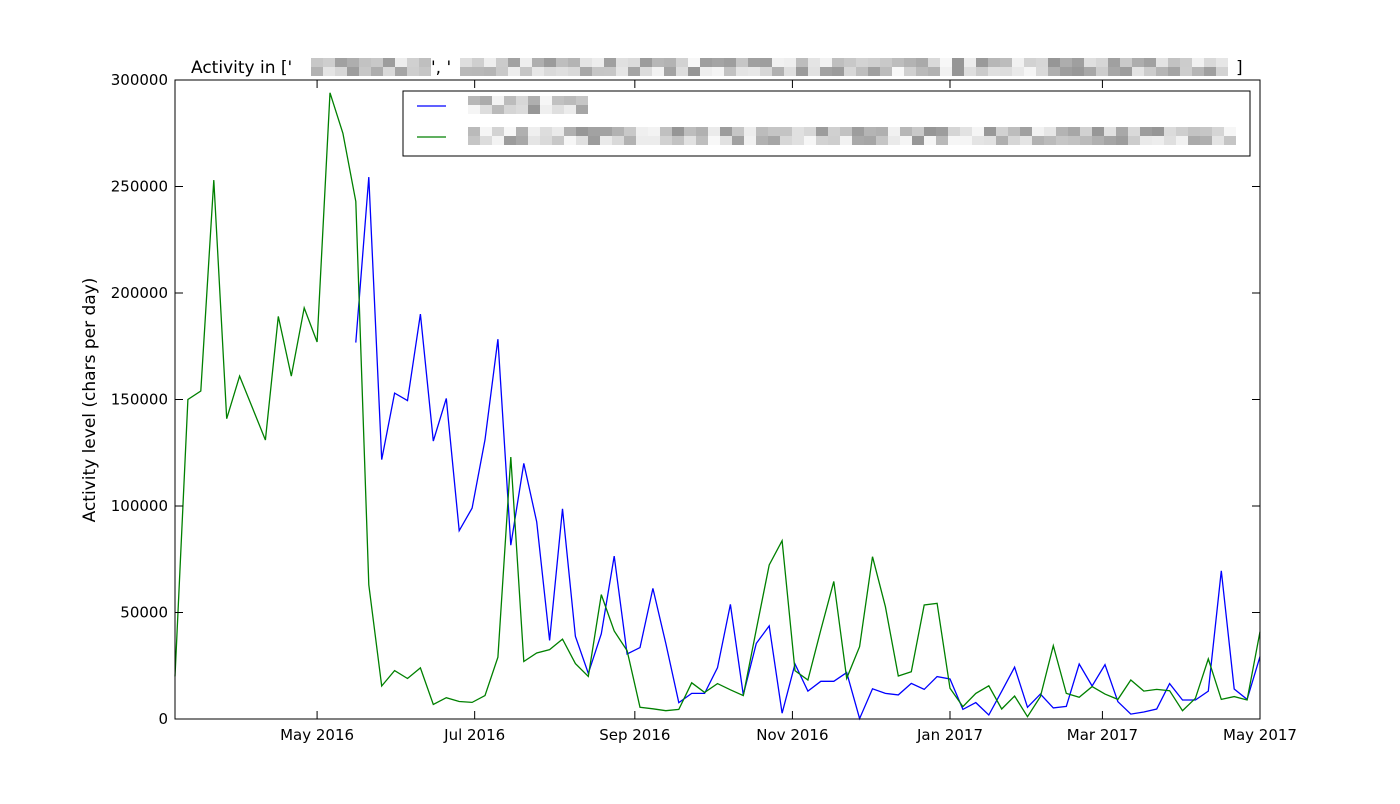  I want to click on x-tick-label: May 2017, so click(1260, 735).